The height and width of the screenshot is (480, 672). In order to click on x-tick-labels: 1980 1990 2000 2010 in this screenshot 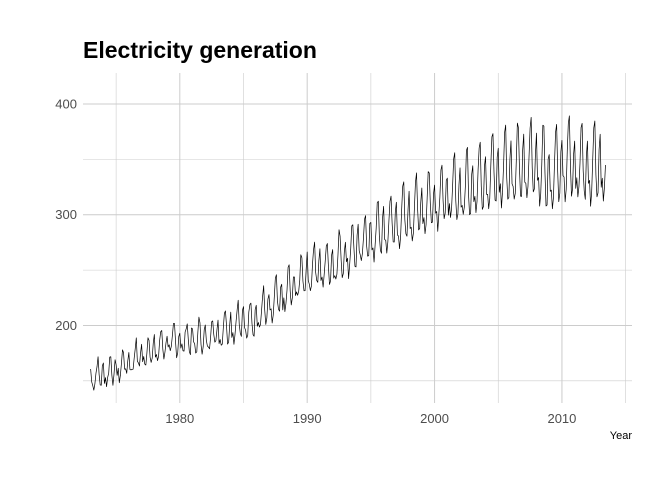, I will do `click(370, 418)`.